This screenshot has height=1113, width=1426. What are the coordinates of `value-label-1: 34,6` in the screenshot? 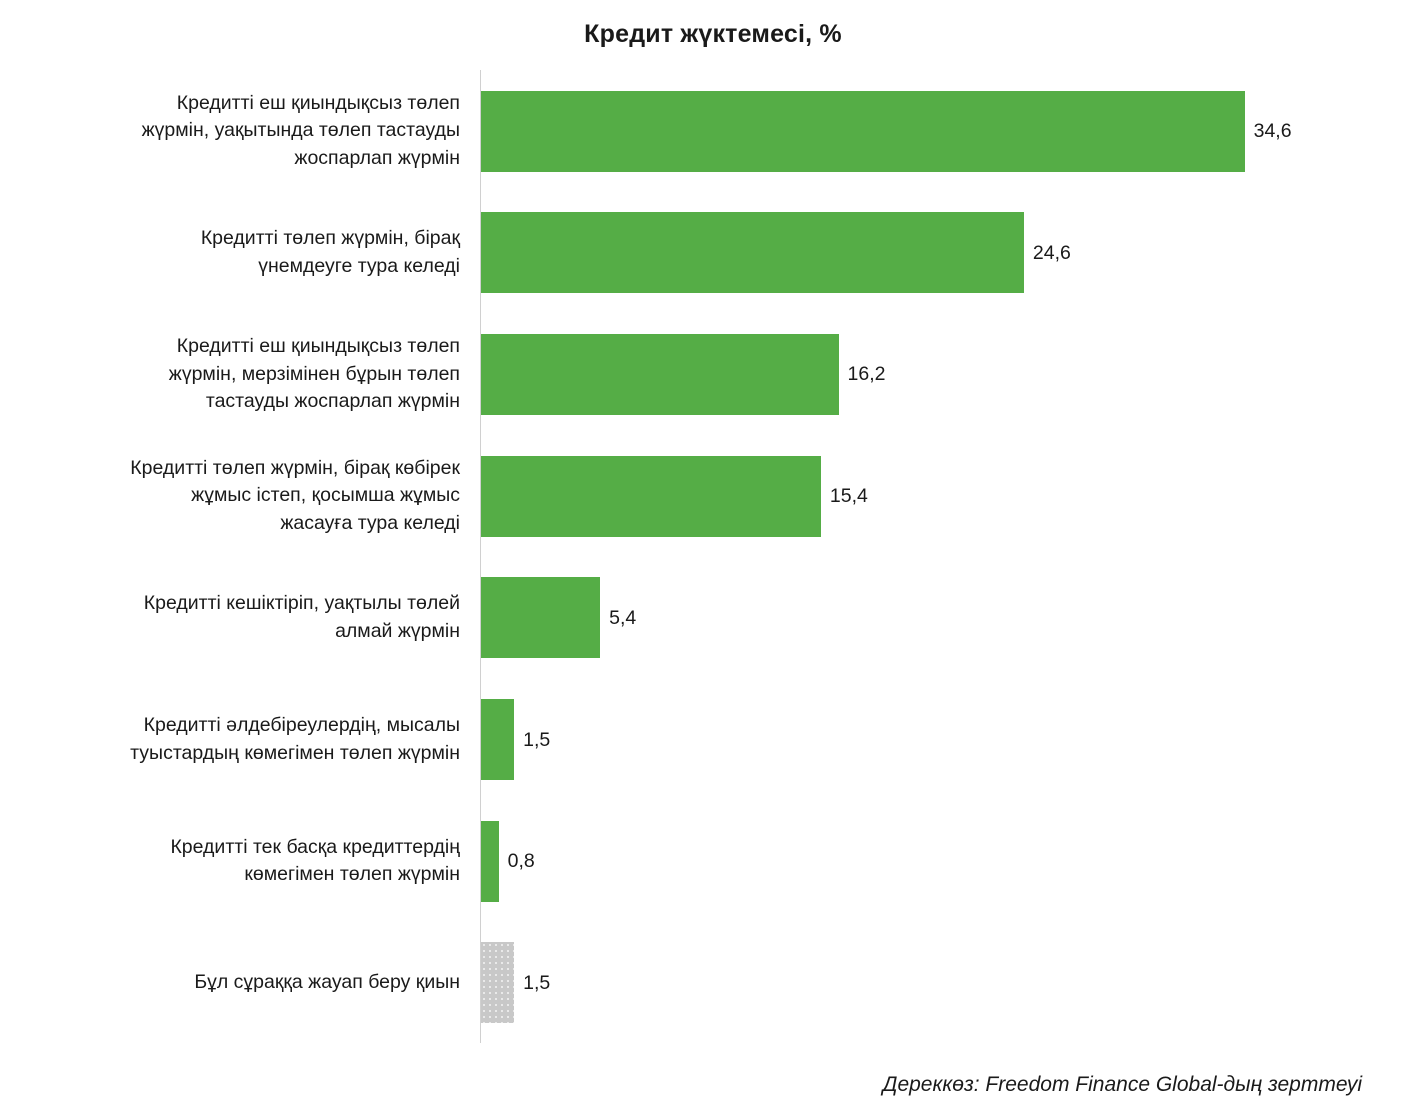 It's located at (1272, 131).